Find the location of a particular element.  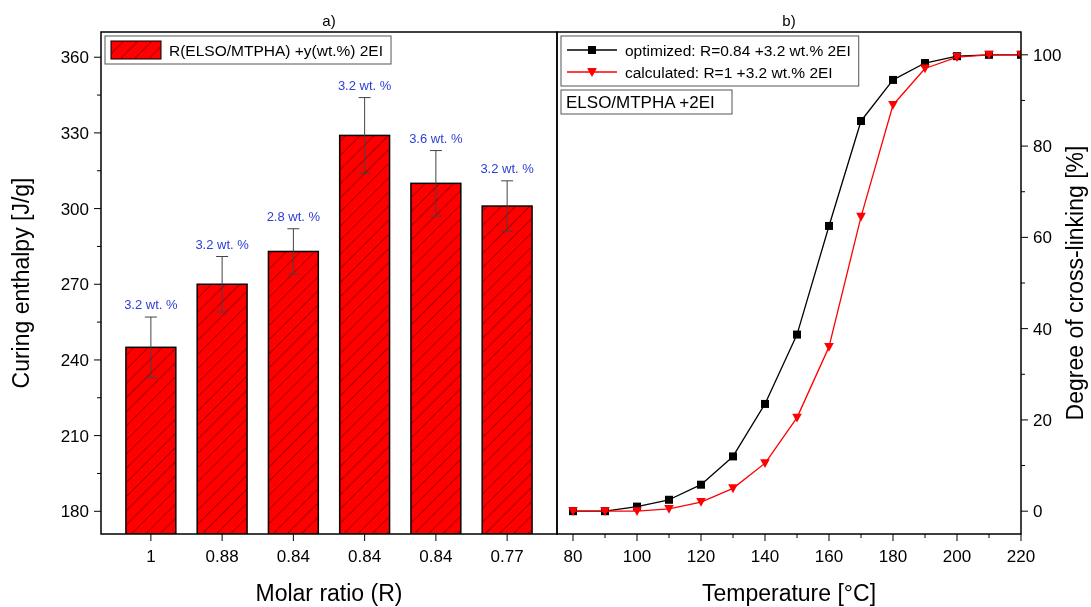

y-axis-title: Curing enthalpy [J/g] is located at coordinates (21, 283).